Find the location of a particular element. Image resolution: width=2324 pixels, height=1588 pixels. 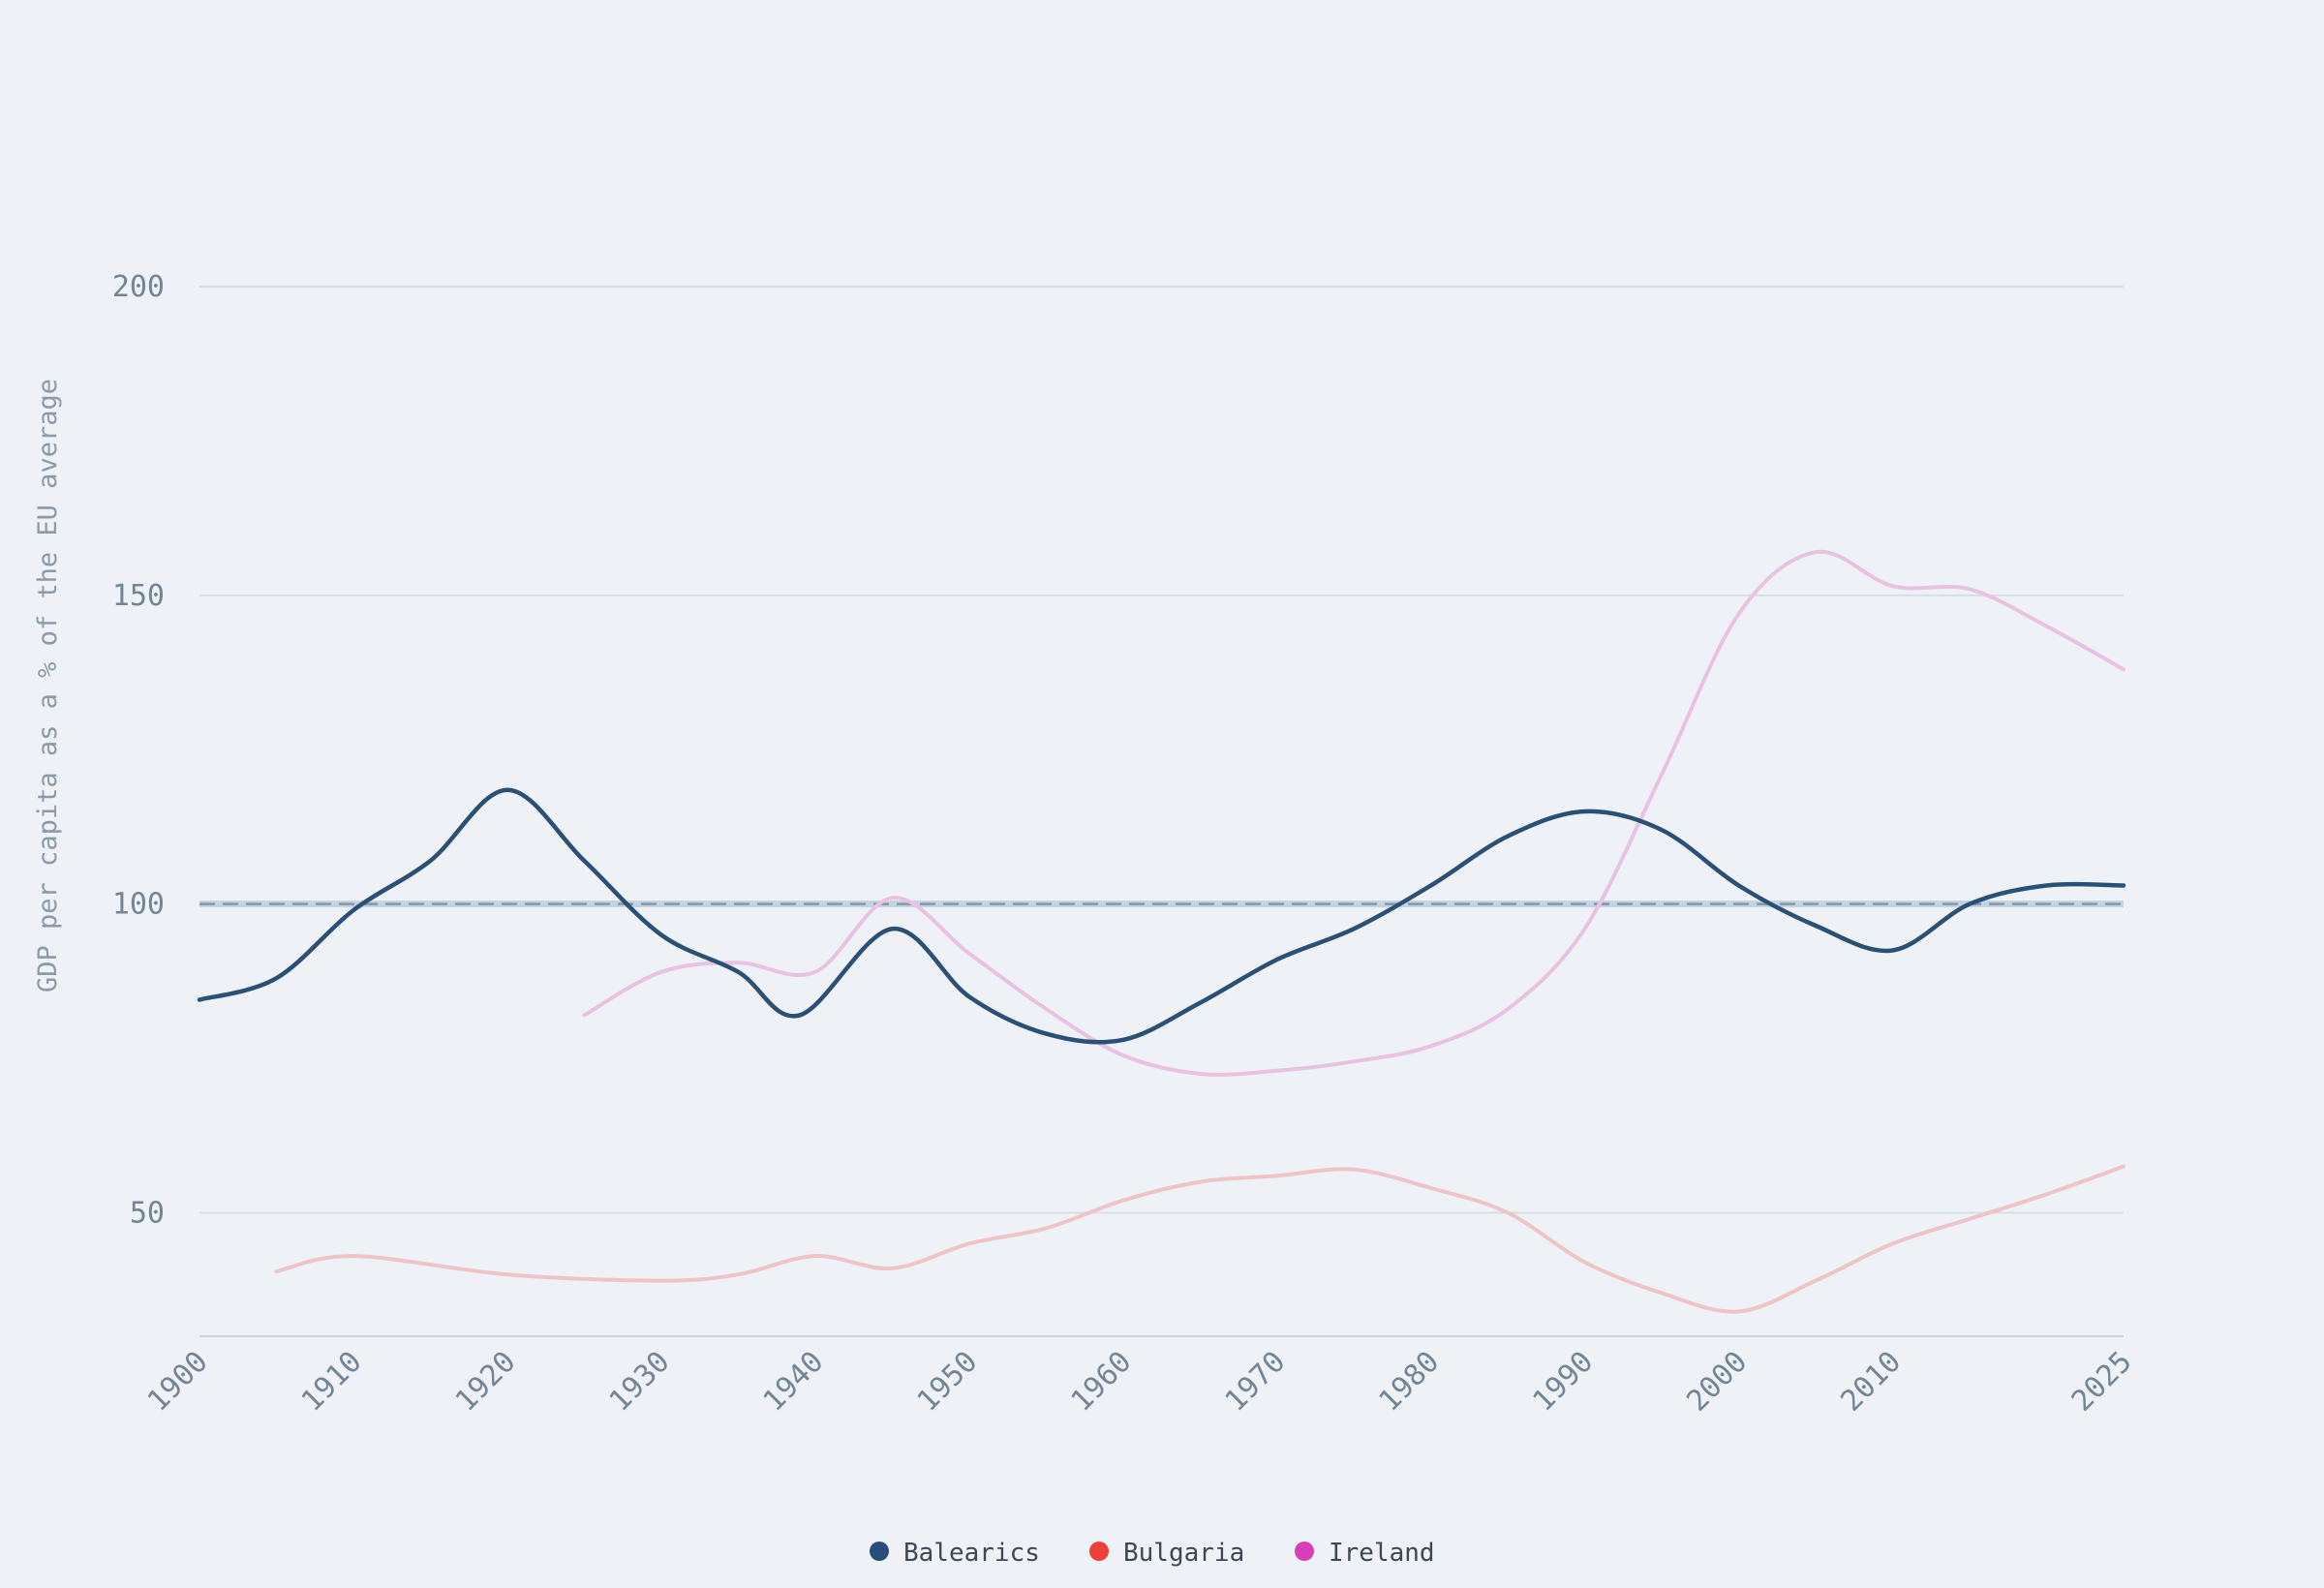

legend-label: Balearics is located at coordinates (972, 1553).